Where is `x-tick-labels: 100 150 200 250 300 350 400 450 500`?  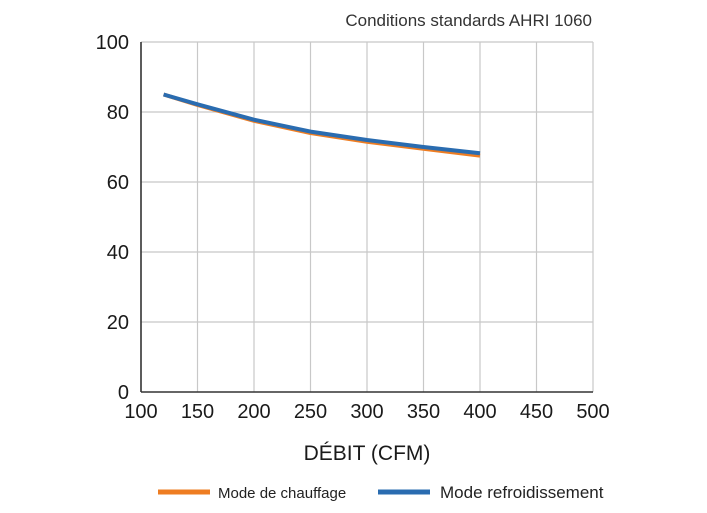
x-tick-labels: 100 150 200 250 300 350 400 450 500 is located at coordinates (366, 412).